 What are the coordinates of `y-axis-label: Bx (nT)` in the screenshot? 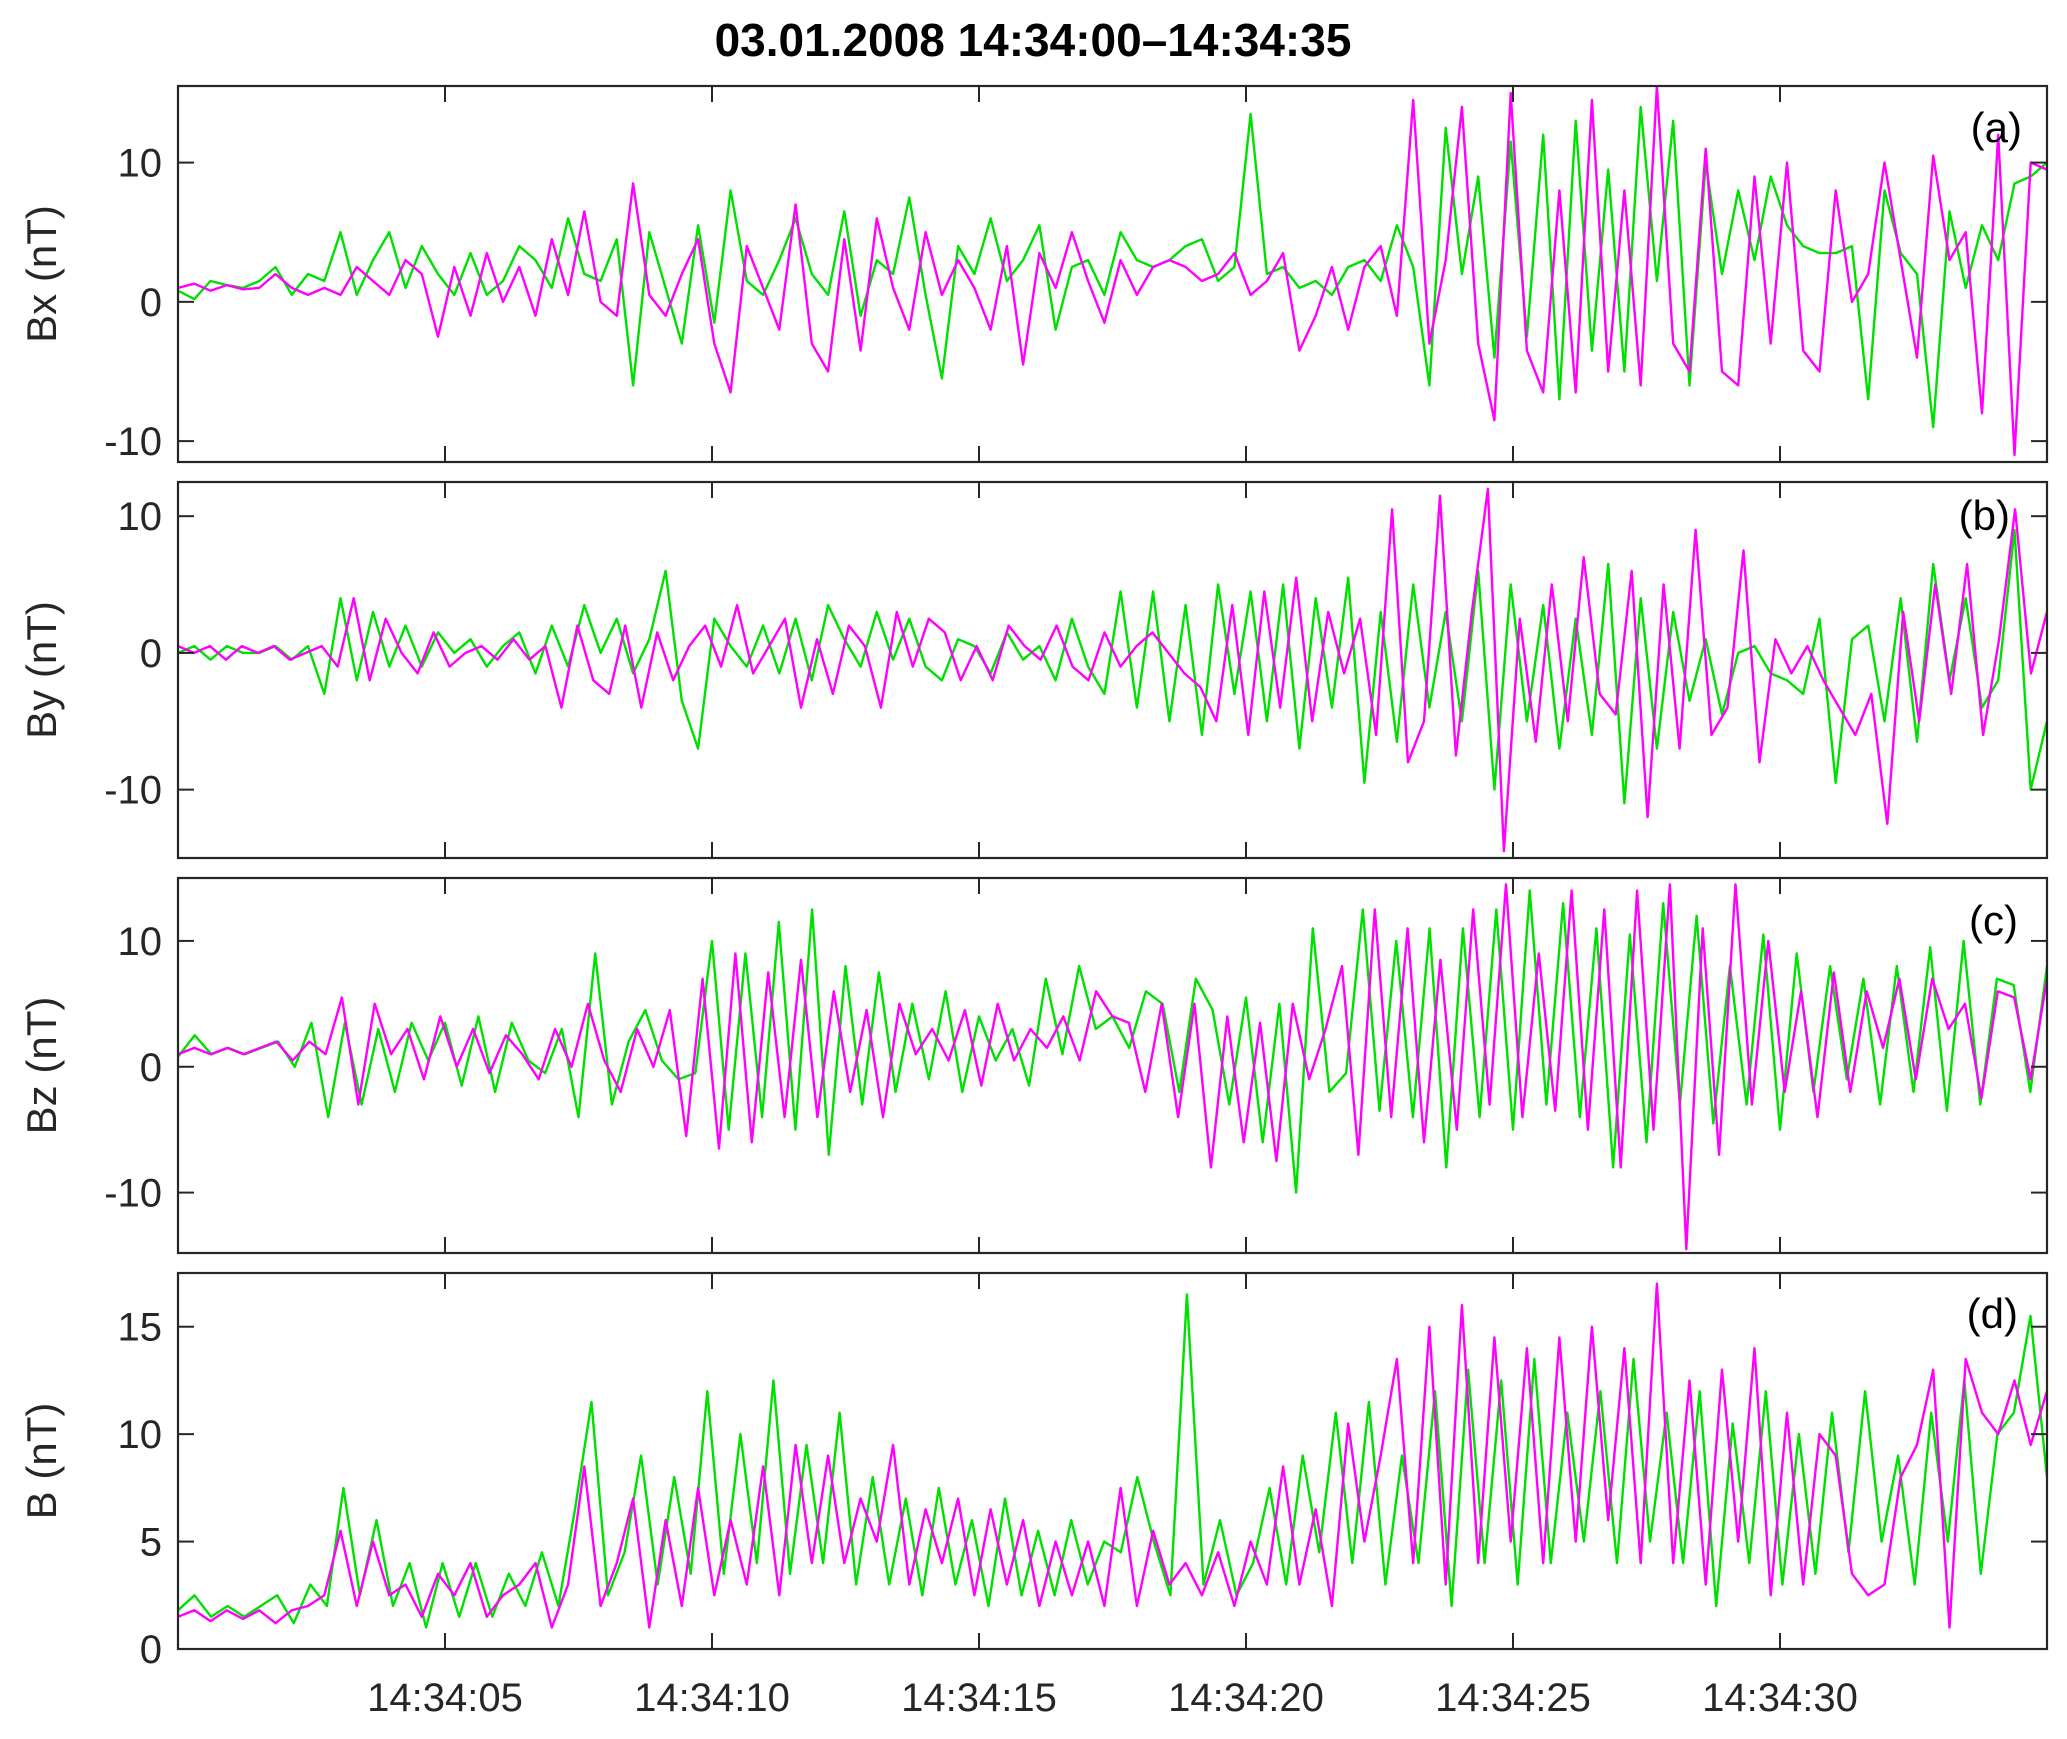 It's located at (41, 274).